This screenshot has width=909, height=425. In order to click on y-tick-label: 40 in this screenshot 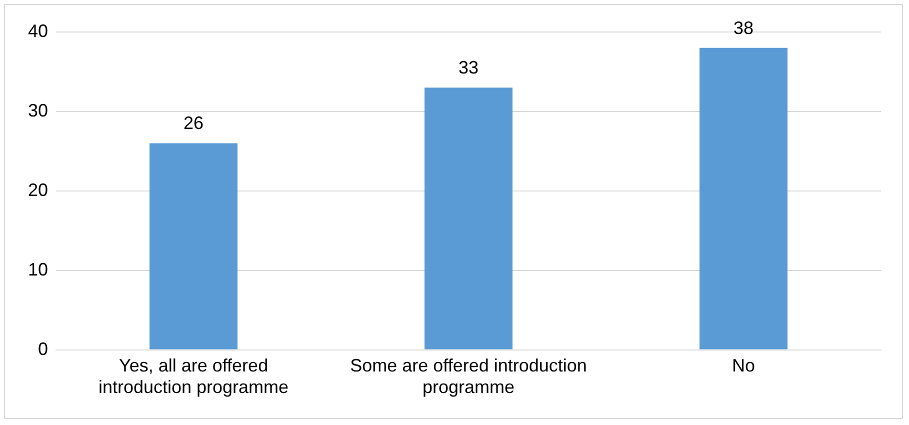, I will do `click(38, 30)`.